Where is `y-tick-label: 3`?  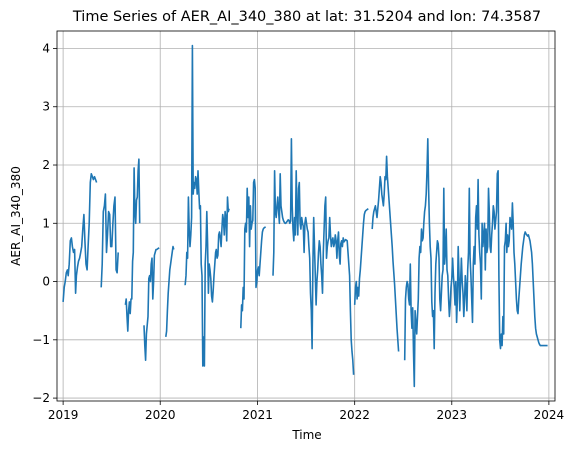
y-tick-label: 3 is located at coordinates (46, 107).